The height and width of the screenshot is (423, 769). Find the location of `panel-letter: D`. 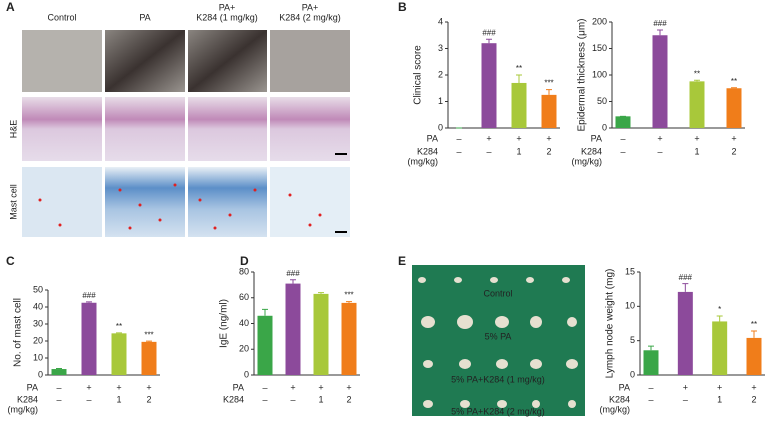

panel-letter: D is located at coordinates (244, 261).